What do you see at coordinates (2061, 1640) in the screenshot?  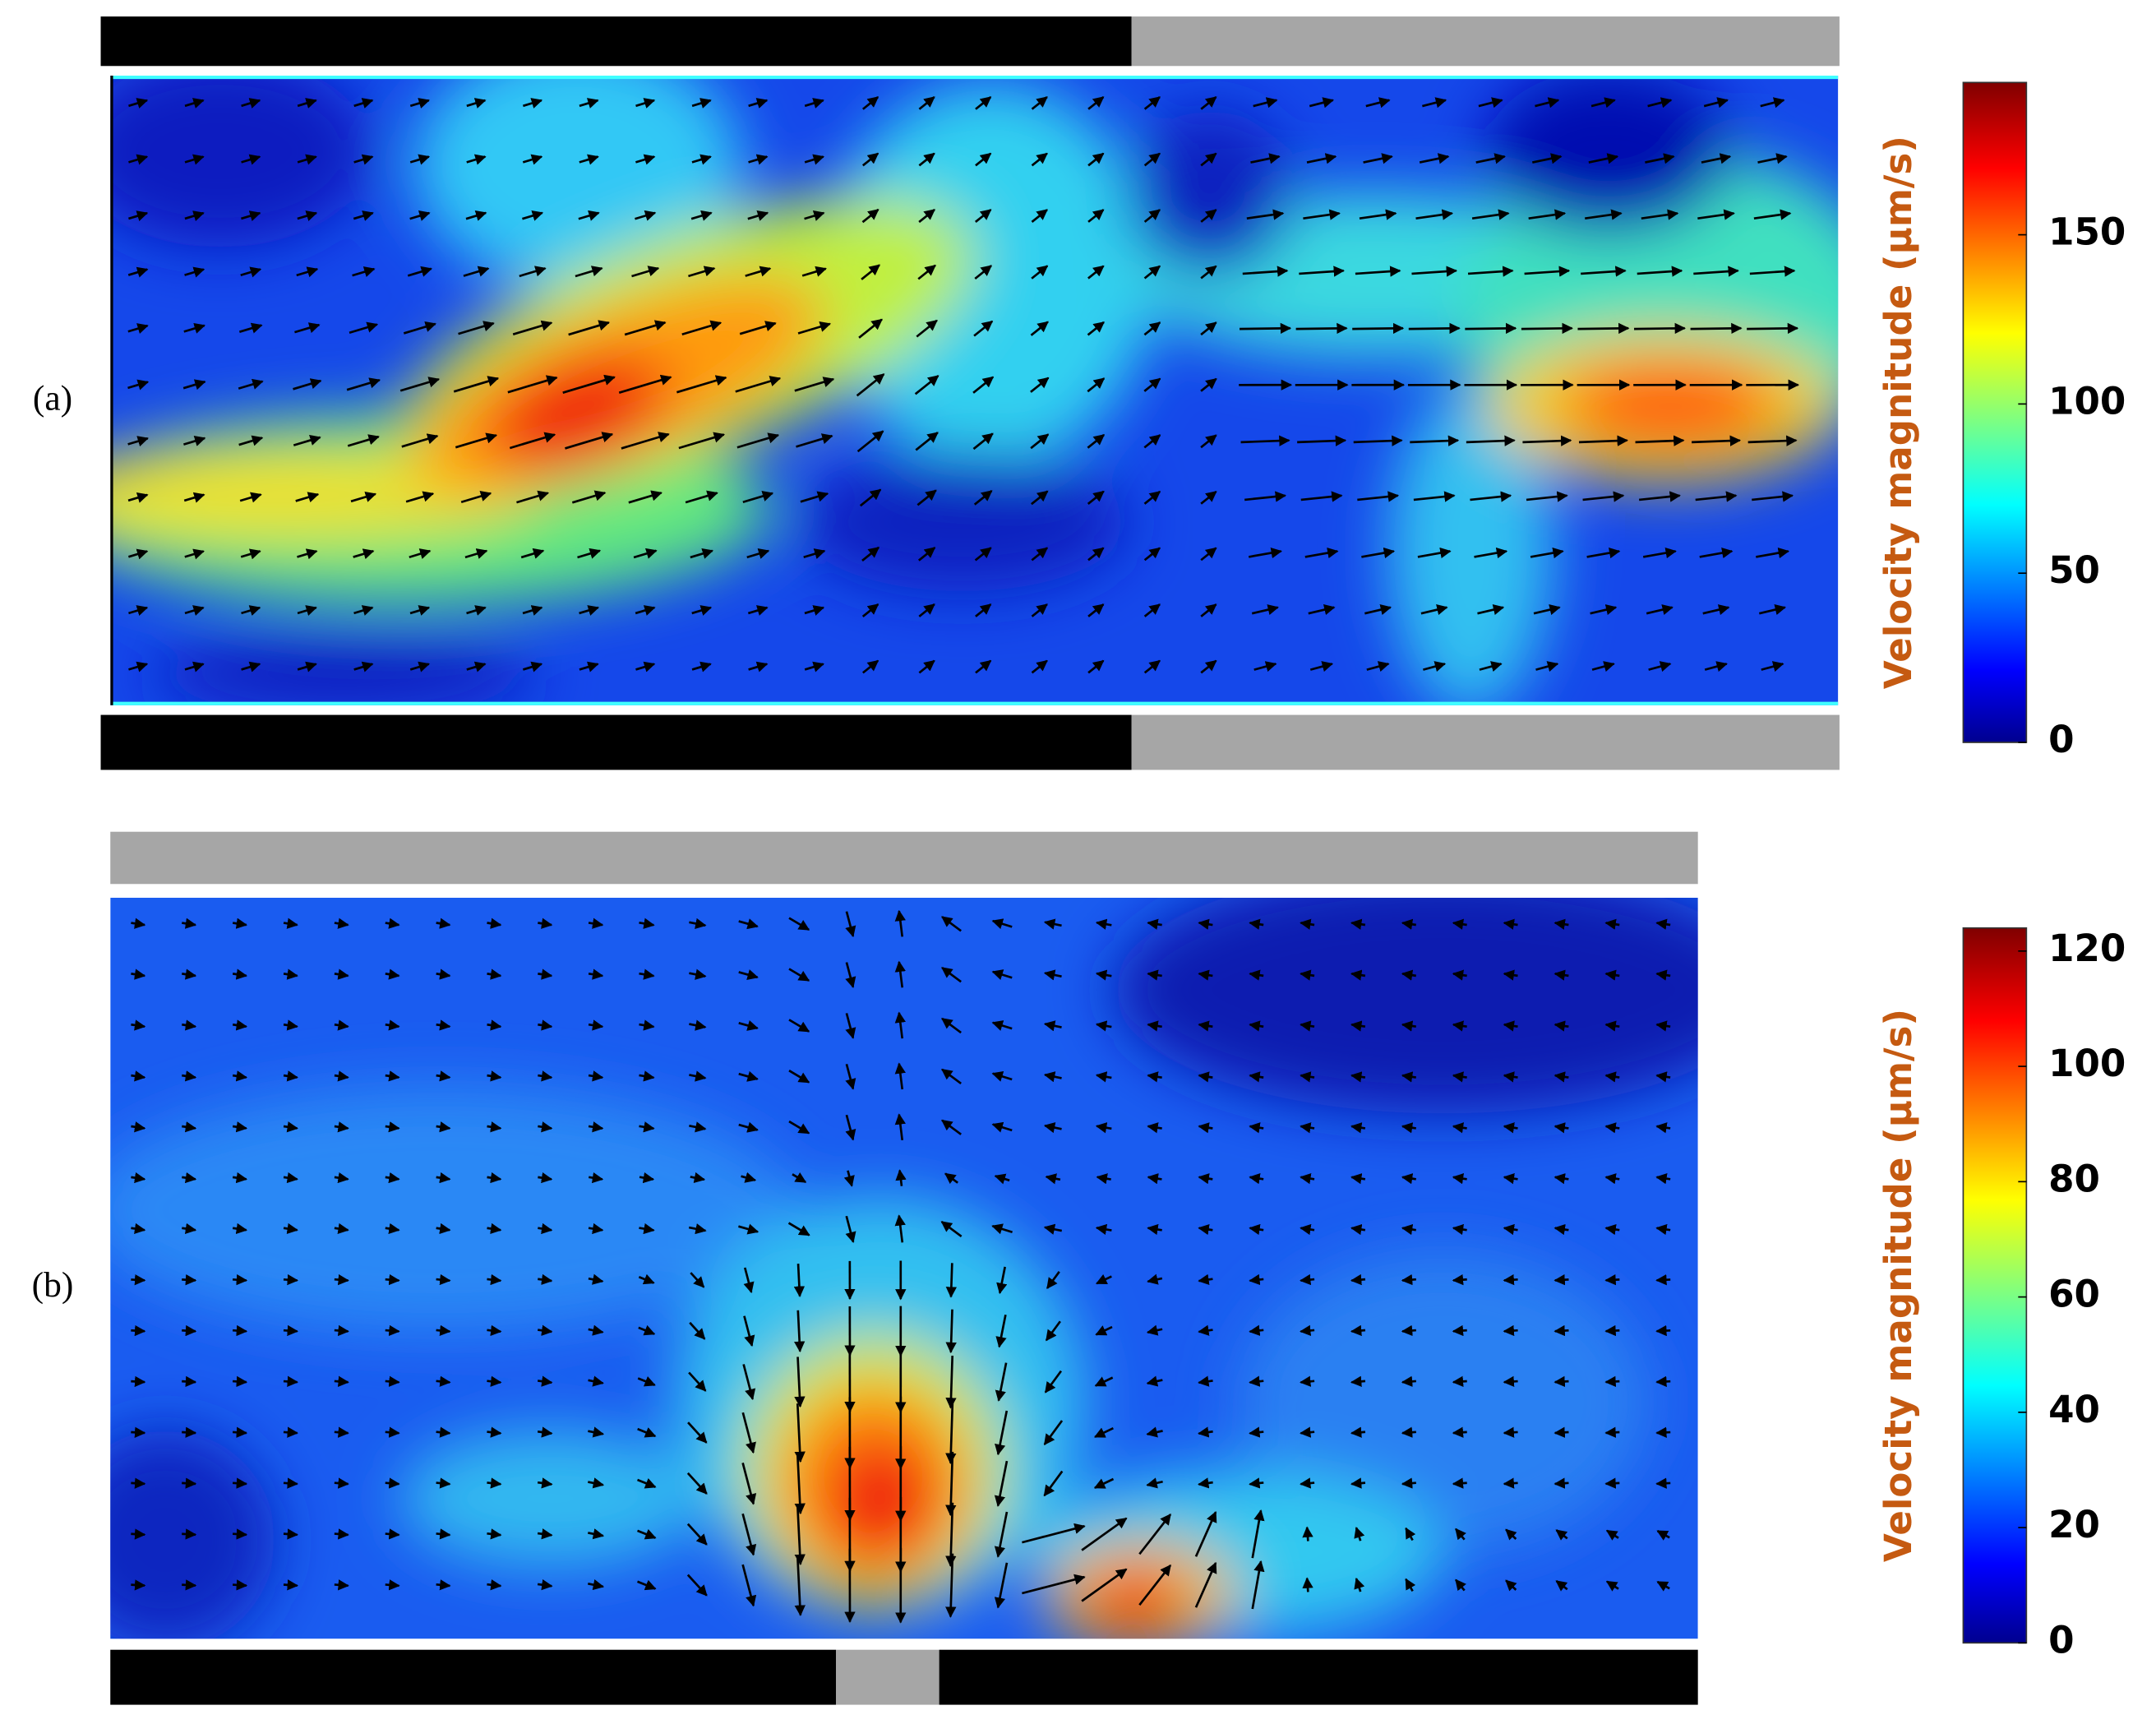 I see `colorbar-tick-label: 0` at bounding box center [2061, 1640].